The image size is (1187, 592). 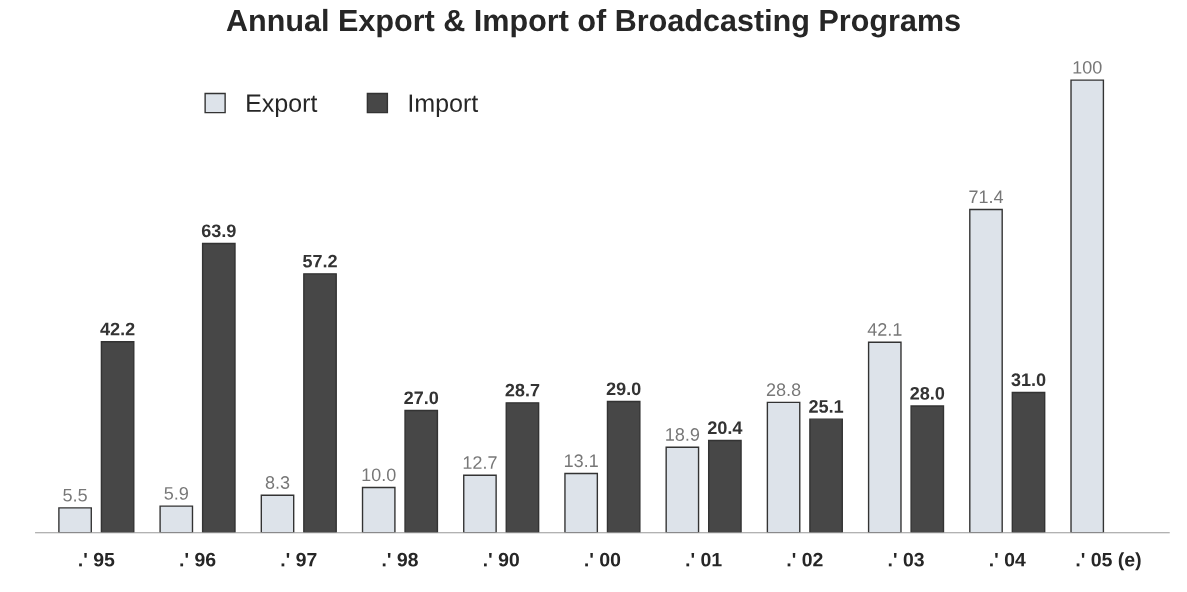 What do you see at coordinates (805, 559) in the screenshot?
I see `x-tick-label: .' 02` at bounding box center [805, 559].